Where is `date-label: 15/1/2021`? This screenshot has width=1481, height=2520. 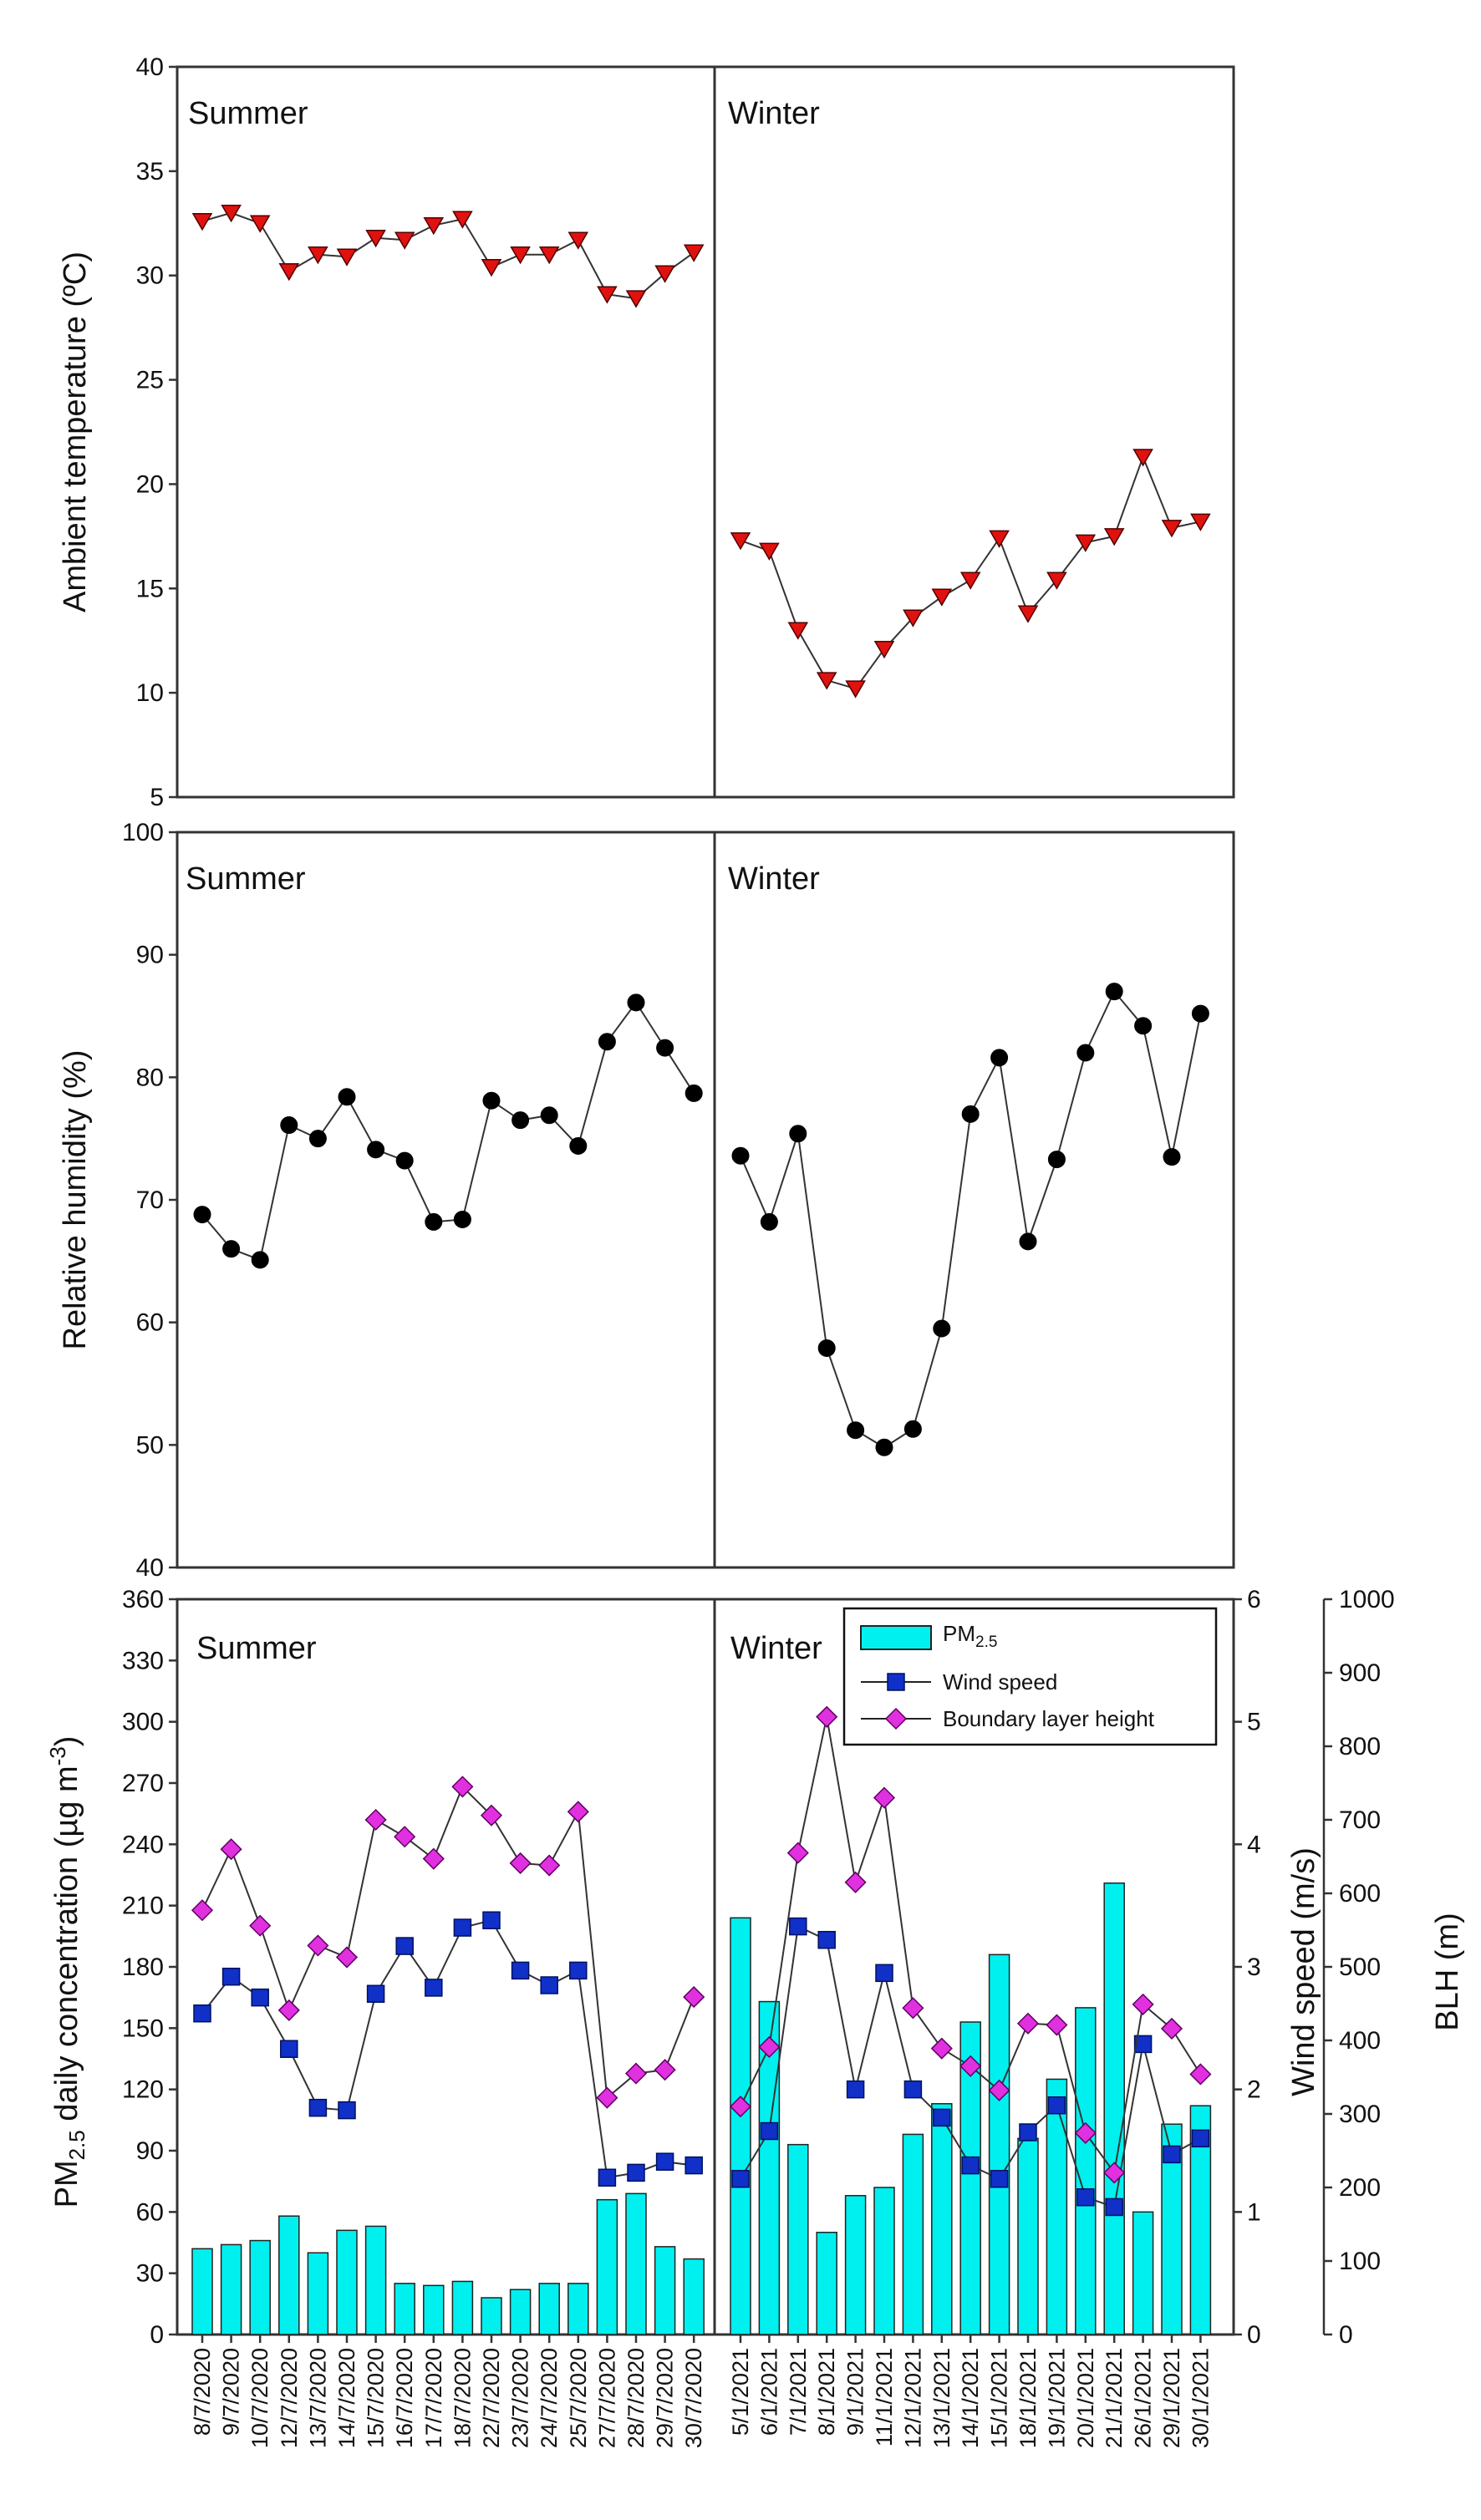 date-label: 15/1/2021 is located at coordinates (999, 2398).